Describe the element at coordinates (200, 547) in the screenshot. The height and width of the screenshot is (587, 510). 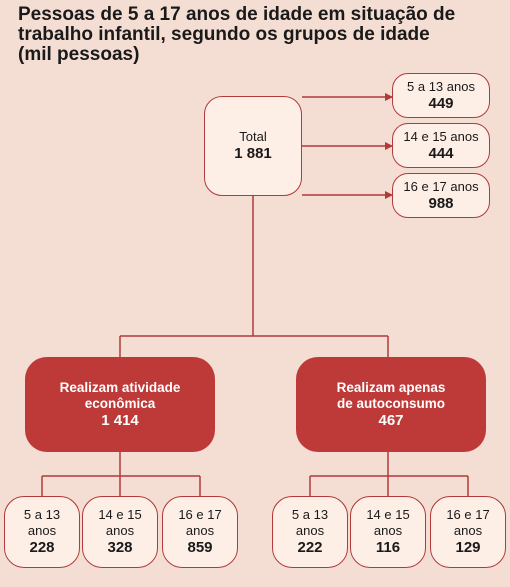
I see `group-value: 859` at that location.